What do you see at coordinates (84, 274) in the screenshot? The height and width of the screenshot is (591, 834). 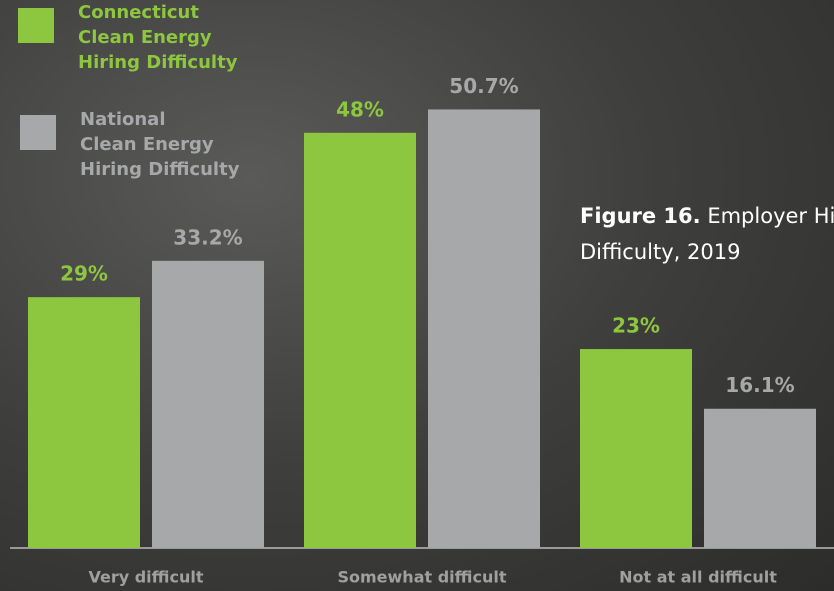 I see `value-label: 29%` at bounding box center [84, 274].